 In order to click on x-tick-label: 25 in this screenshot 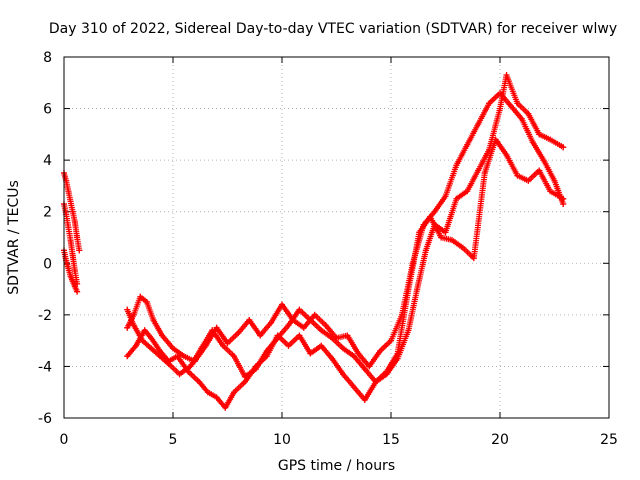, I will do `click(609, 440)`.